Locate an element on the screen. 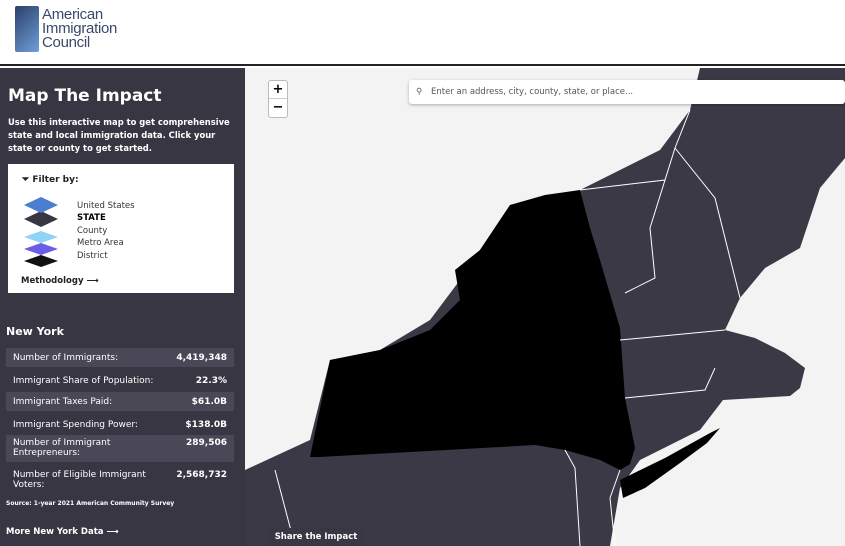 The height and width of the screenshot is (546, 845). stat-row: Immigrant Share of Population: 22.3% is located at coordinates (120, 380).